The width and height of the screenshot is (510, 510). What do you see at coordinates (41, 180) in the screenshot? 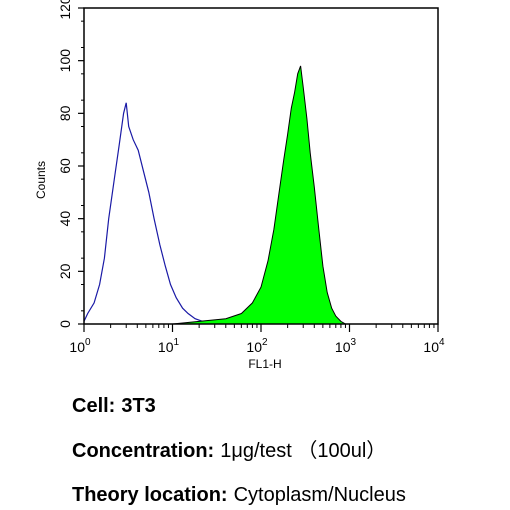
I see `y-axis-title: Counts` at bounding box center [41, 180].